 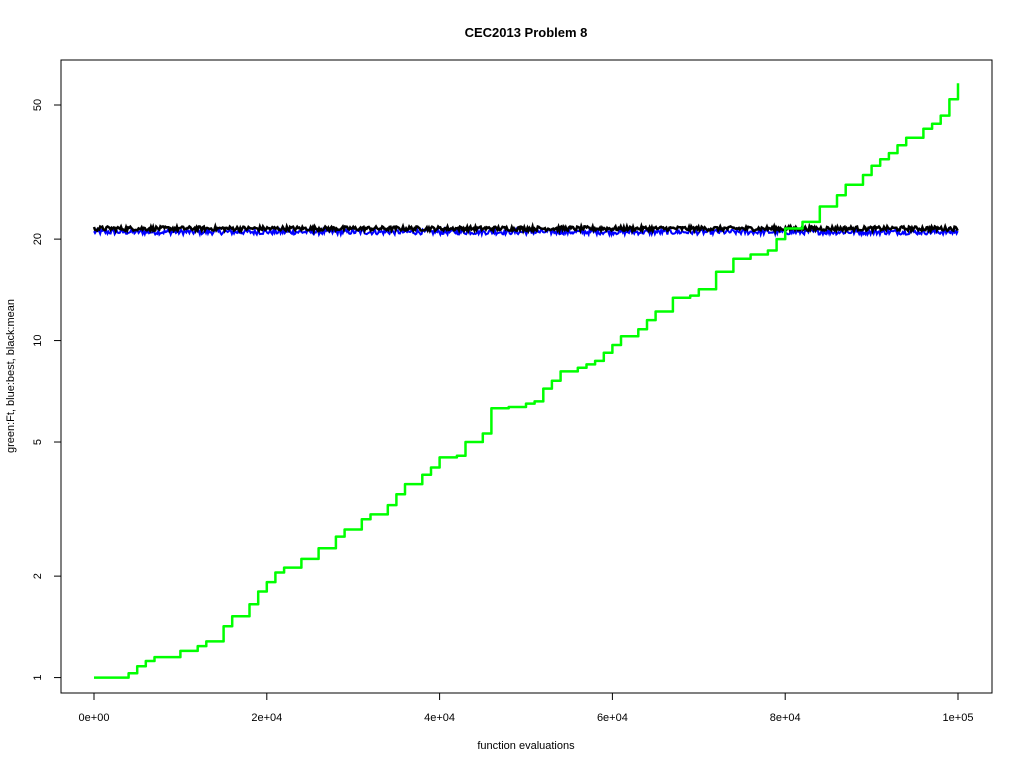 I want to click on chart-title: CEC2013 Problem 8, so click(x=526, y=32).